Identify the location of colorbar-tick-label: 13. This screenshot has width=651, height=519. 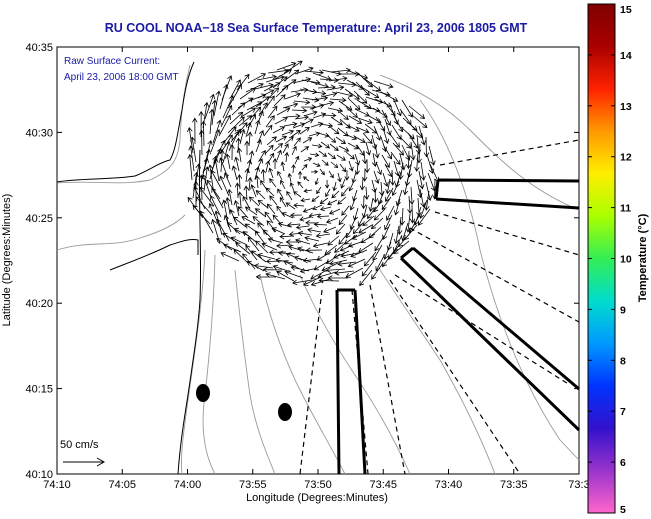
(626, 107).